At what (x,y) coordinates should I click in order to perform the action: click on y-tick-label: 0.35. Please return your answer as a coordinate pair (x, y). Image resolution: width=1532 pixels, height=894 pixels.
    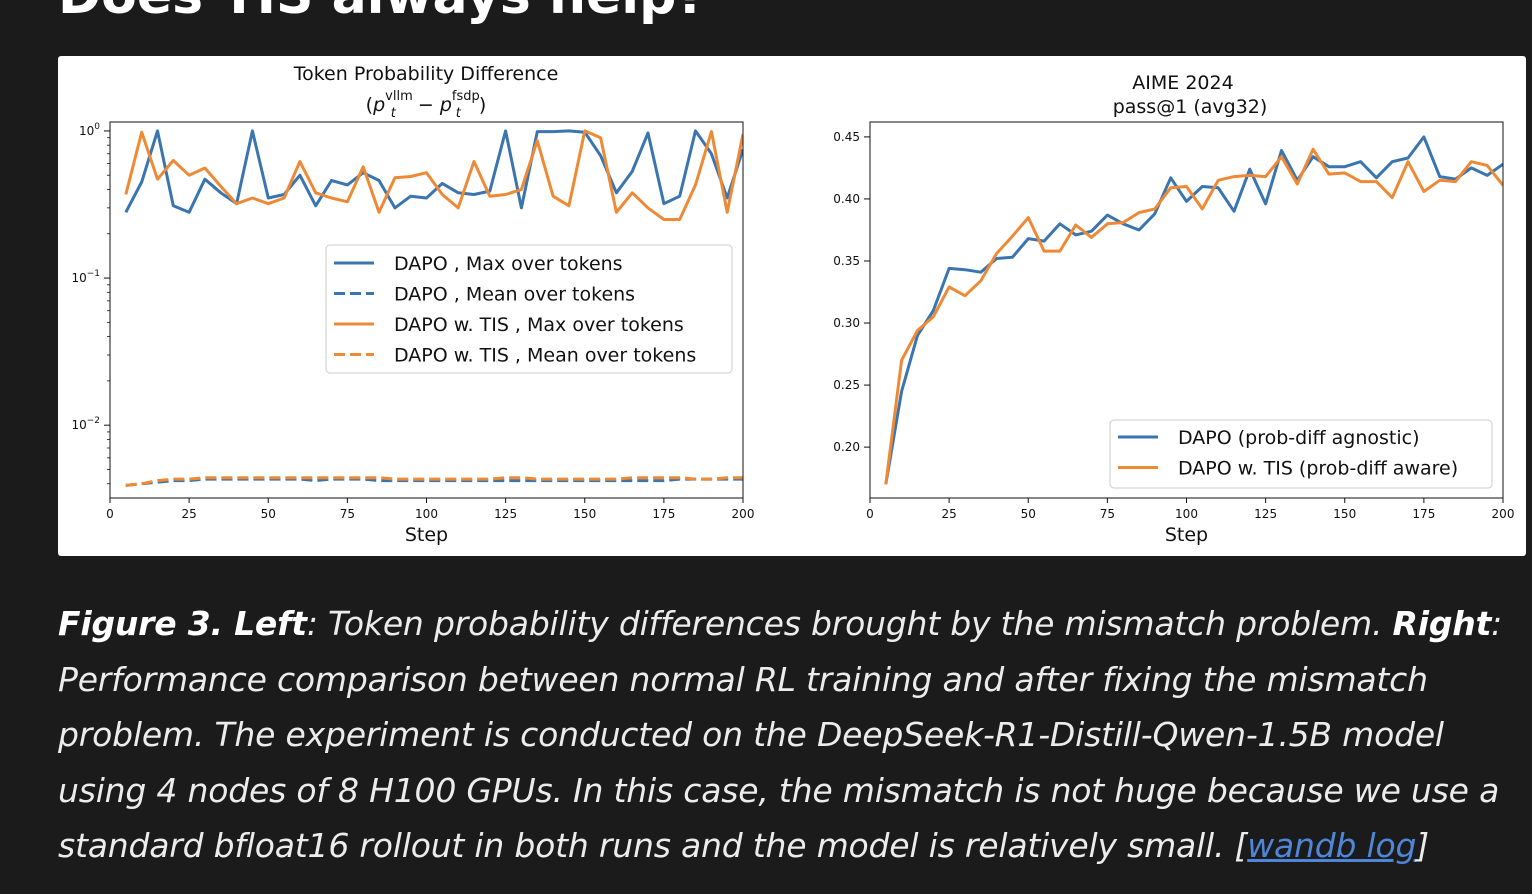
    Looking at the image, I should click on (846, 261).